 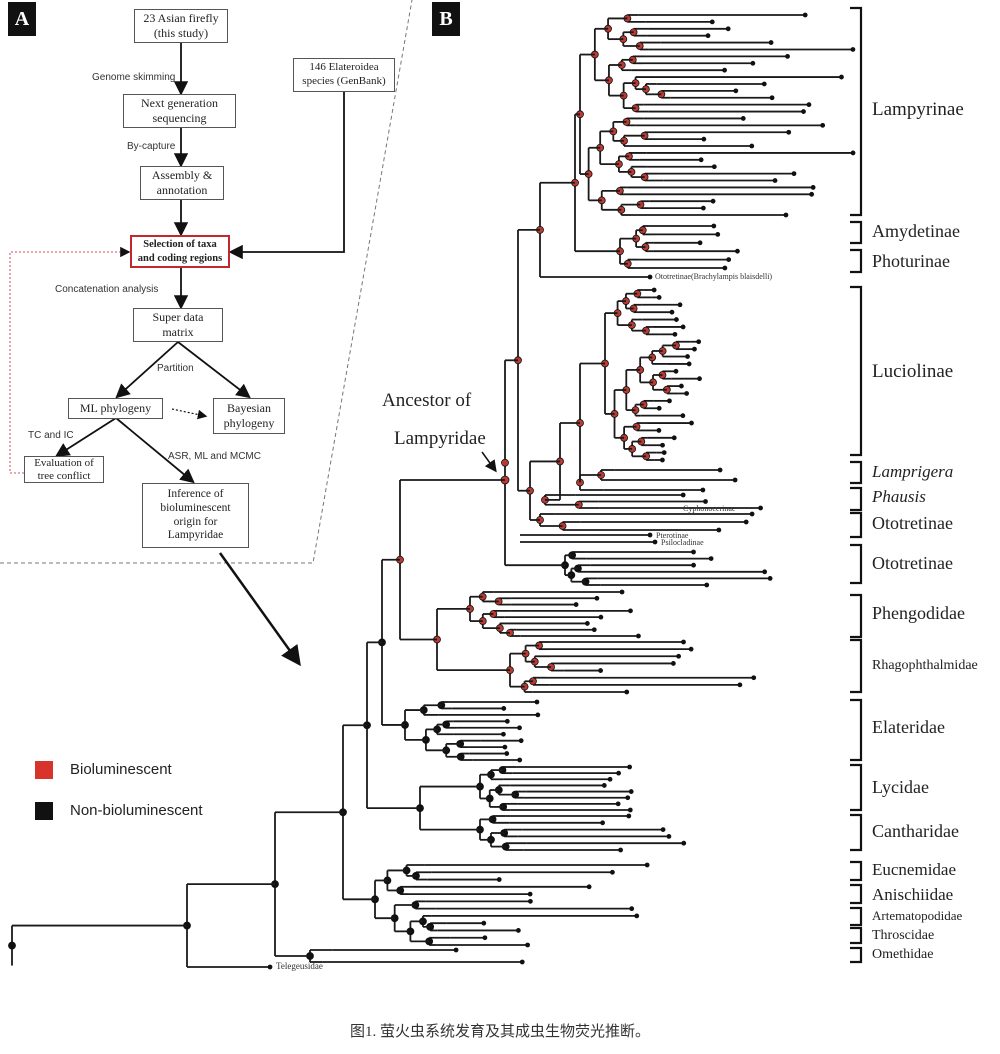 I want to click on clade-label: Rhagophthalmidae, so click(x=925, y=665).